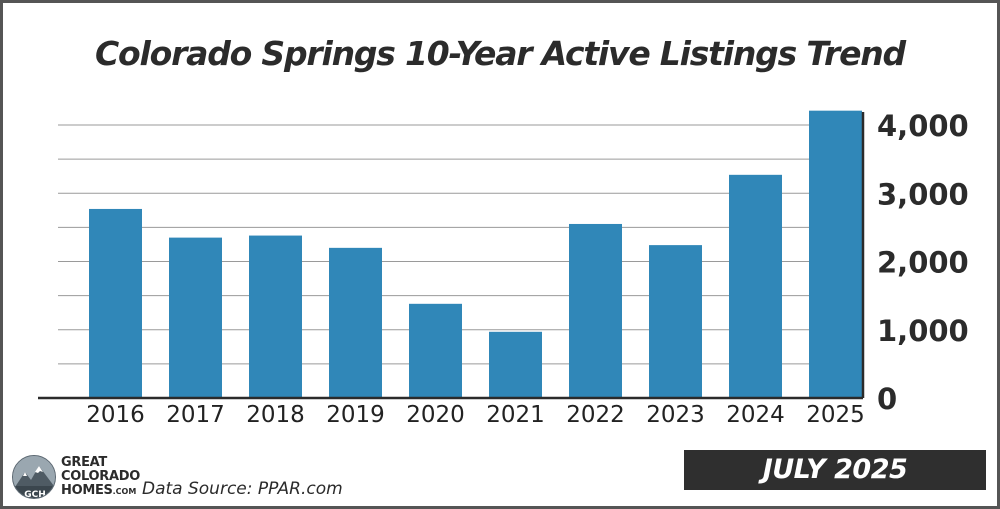  What do you see at coordinates (275, 316) in the screenshot?
I see `bar-2018` at bounding box center [275, 316].